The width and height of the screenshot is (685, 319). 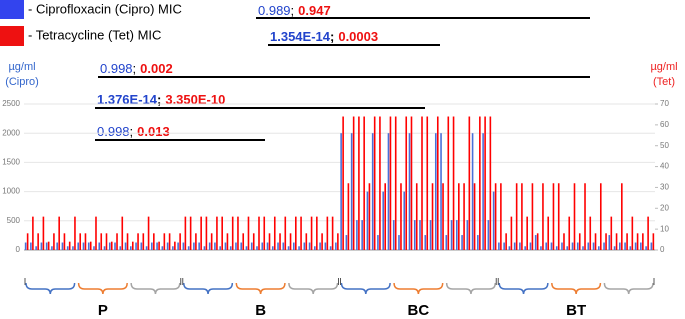 What do you see at coordinates (664, 228) in the screenshot?
I see `y2-tick-label: 10` at bounding box center [664, 228].